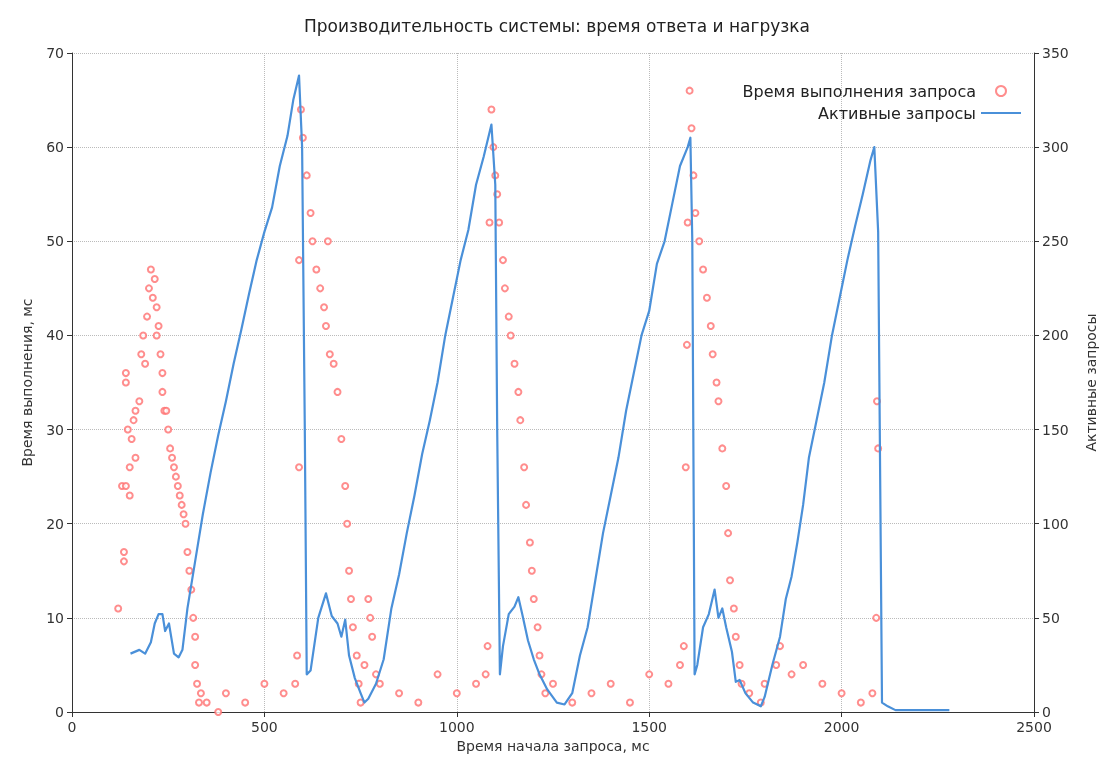  Describe the element at coordinates (1091, 382) in the screenshot. I see `y2-axis-title: Активные запросы` at that location.